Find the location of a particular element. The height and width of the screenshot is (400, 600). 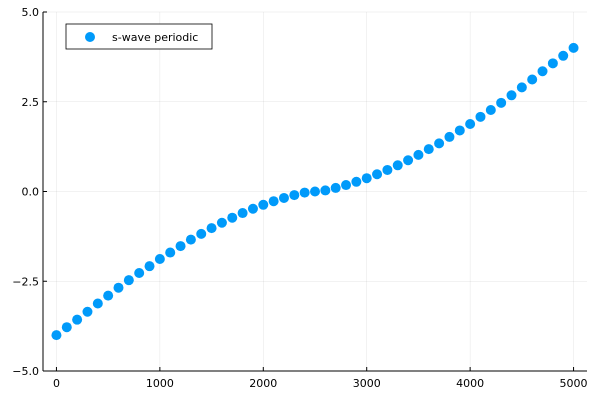

y-tick-label: 2.5 is located at coordinates (31, 102).